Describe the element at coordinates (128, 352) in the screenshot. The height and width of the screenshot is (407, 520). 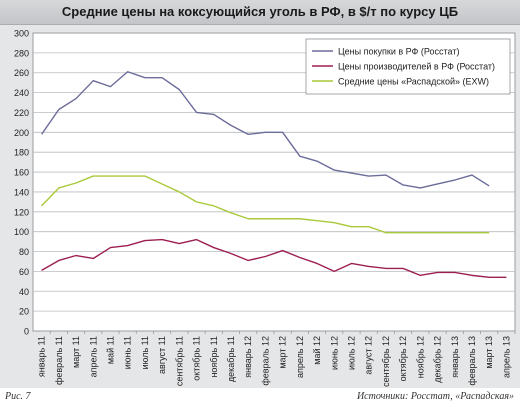
I see `x-tick-label: июнь 11` at that location.